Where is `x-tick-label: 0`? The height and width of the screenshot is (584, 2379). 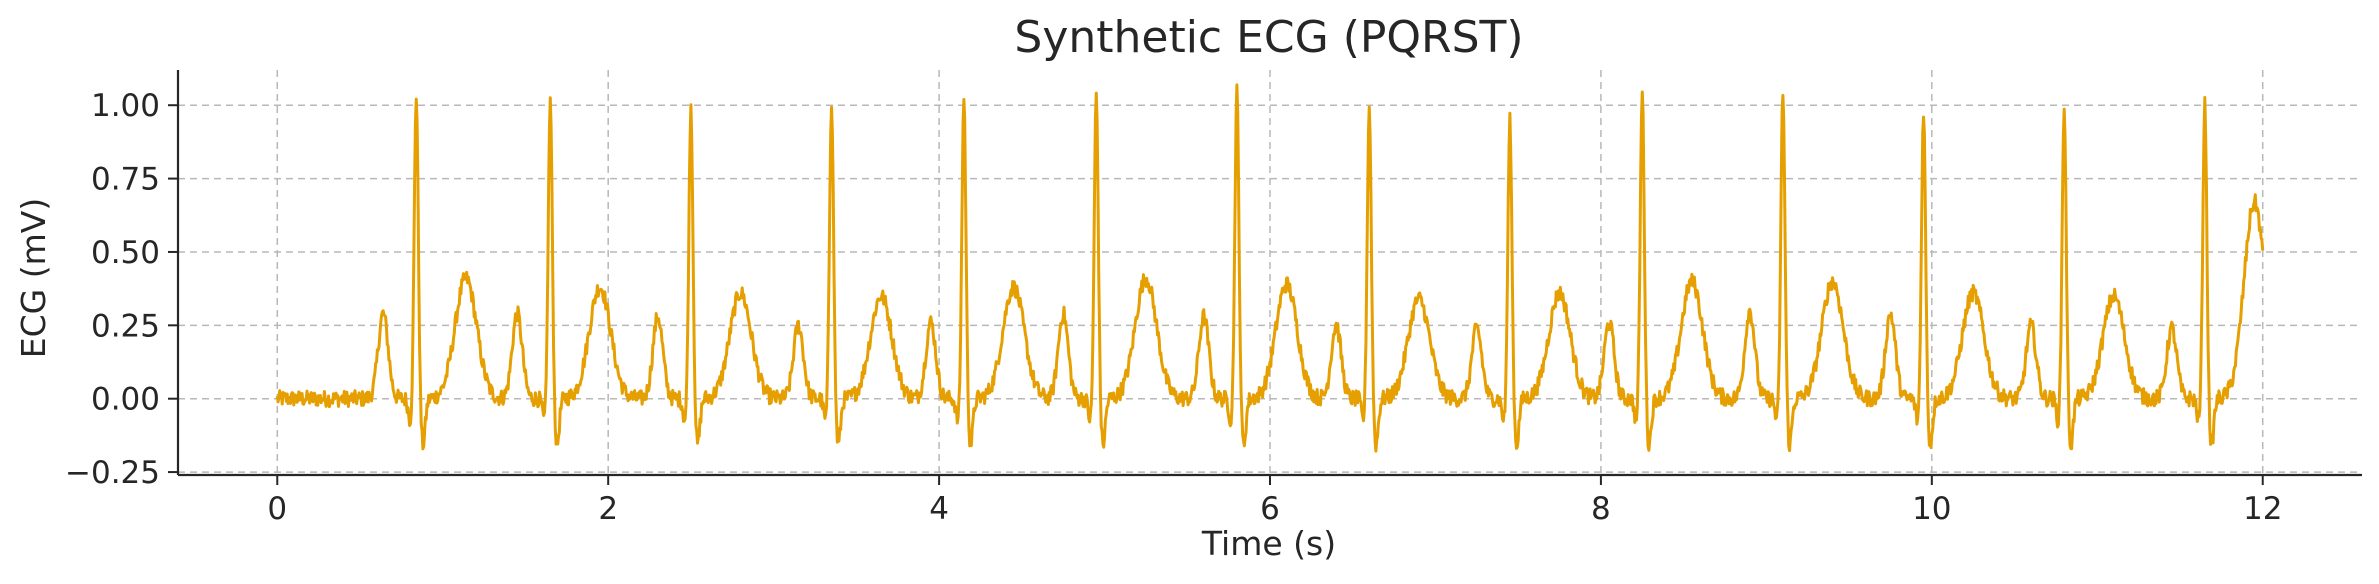 x-tick-label: 0 is located at coordinates (277, 509).